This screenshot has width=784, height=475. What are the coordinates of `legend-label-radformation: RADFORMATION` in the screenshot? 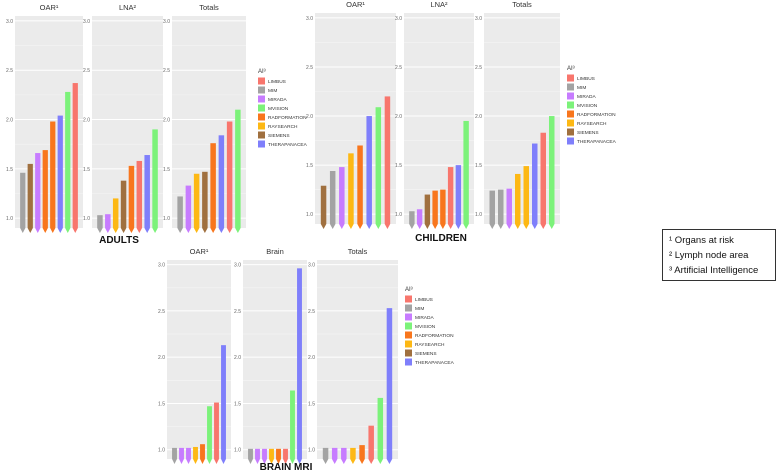 It's located at (434, 336).